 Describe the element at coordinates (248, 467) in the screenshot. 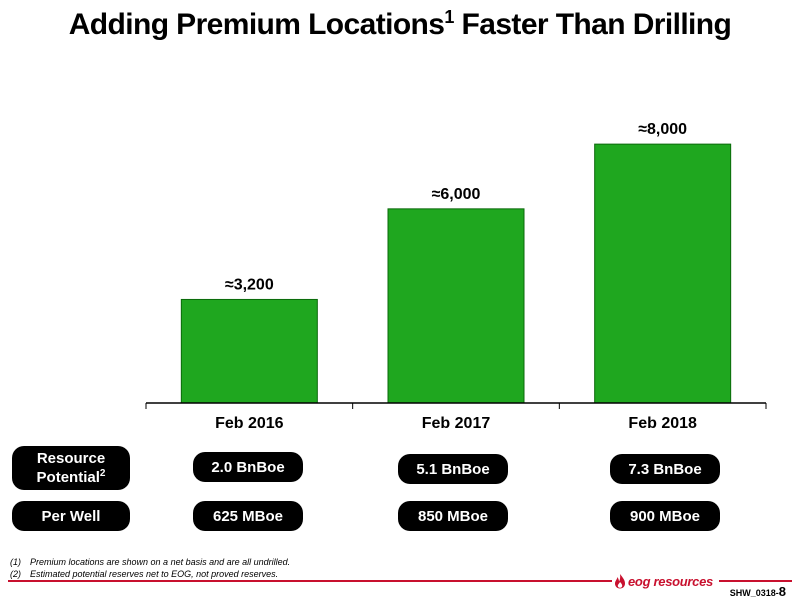

I see `resource-potential-value: 2.0 BnBoe` at that location.